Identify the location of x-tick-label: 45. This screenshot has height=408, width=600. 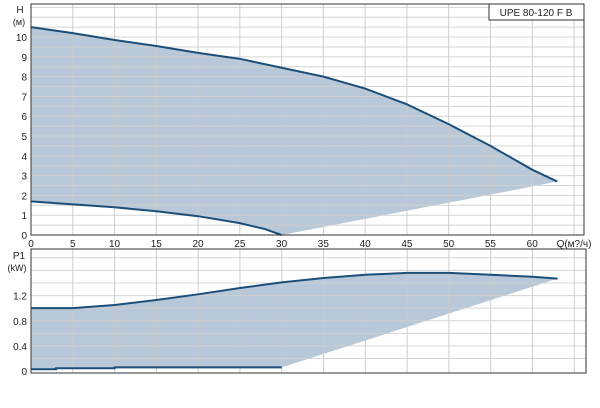
(407, 244).